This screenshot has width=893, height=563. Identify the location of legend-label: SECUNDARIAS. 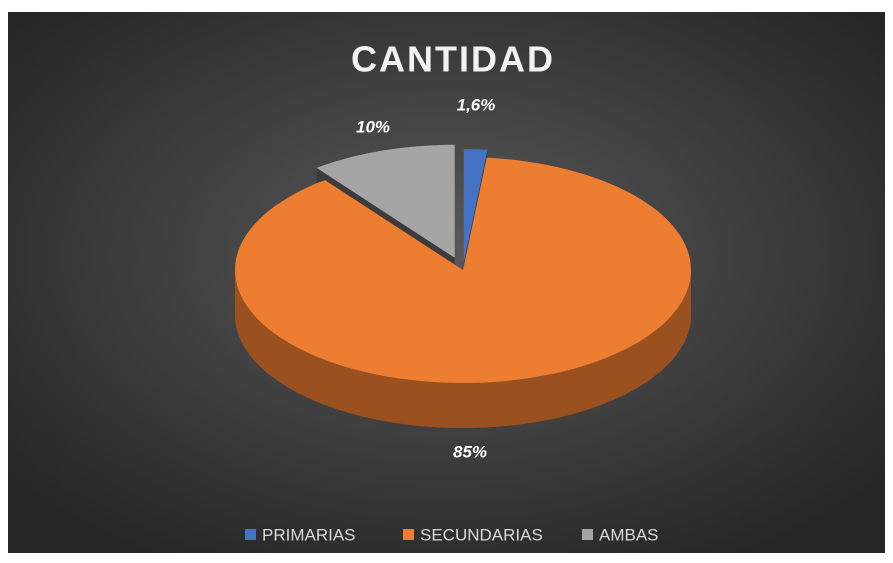
(481, 534).